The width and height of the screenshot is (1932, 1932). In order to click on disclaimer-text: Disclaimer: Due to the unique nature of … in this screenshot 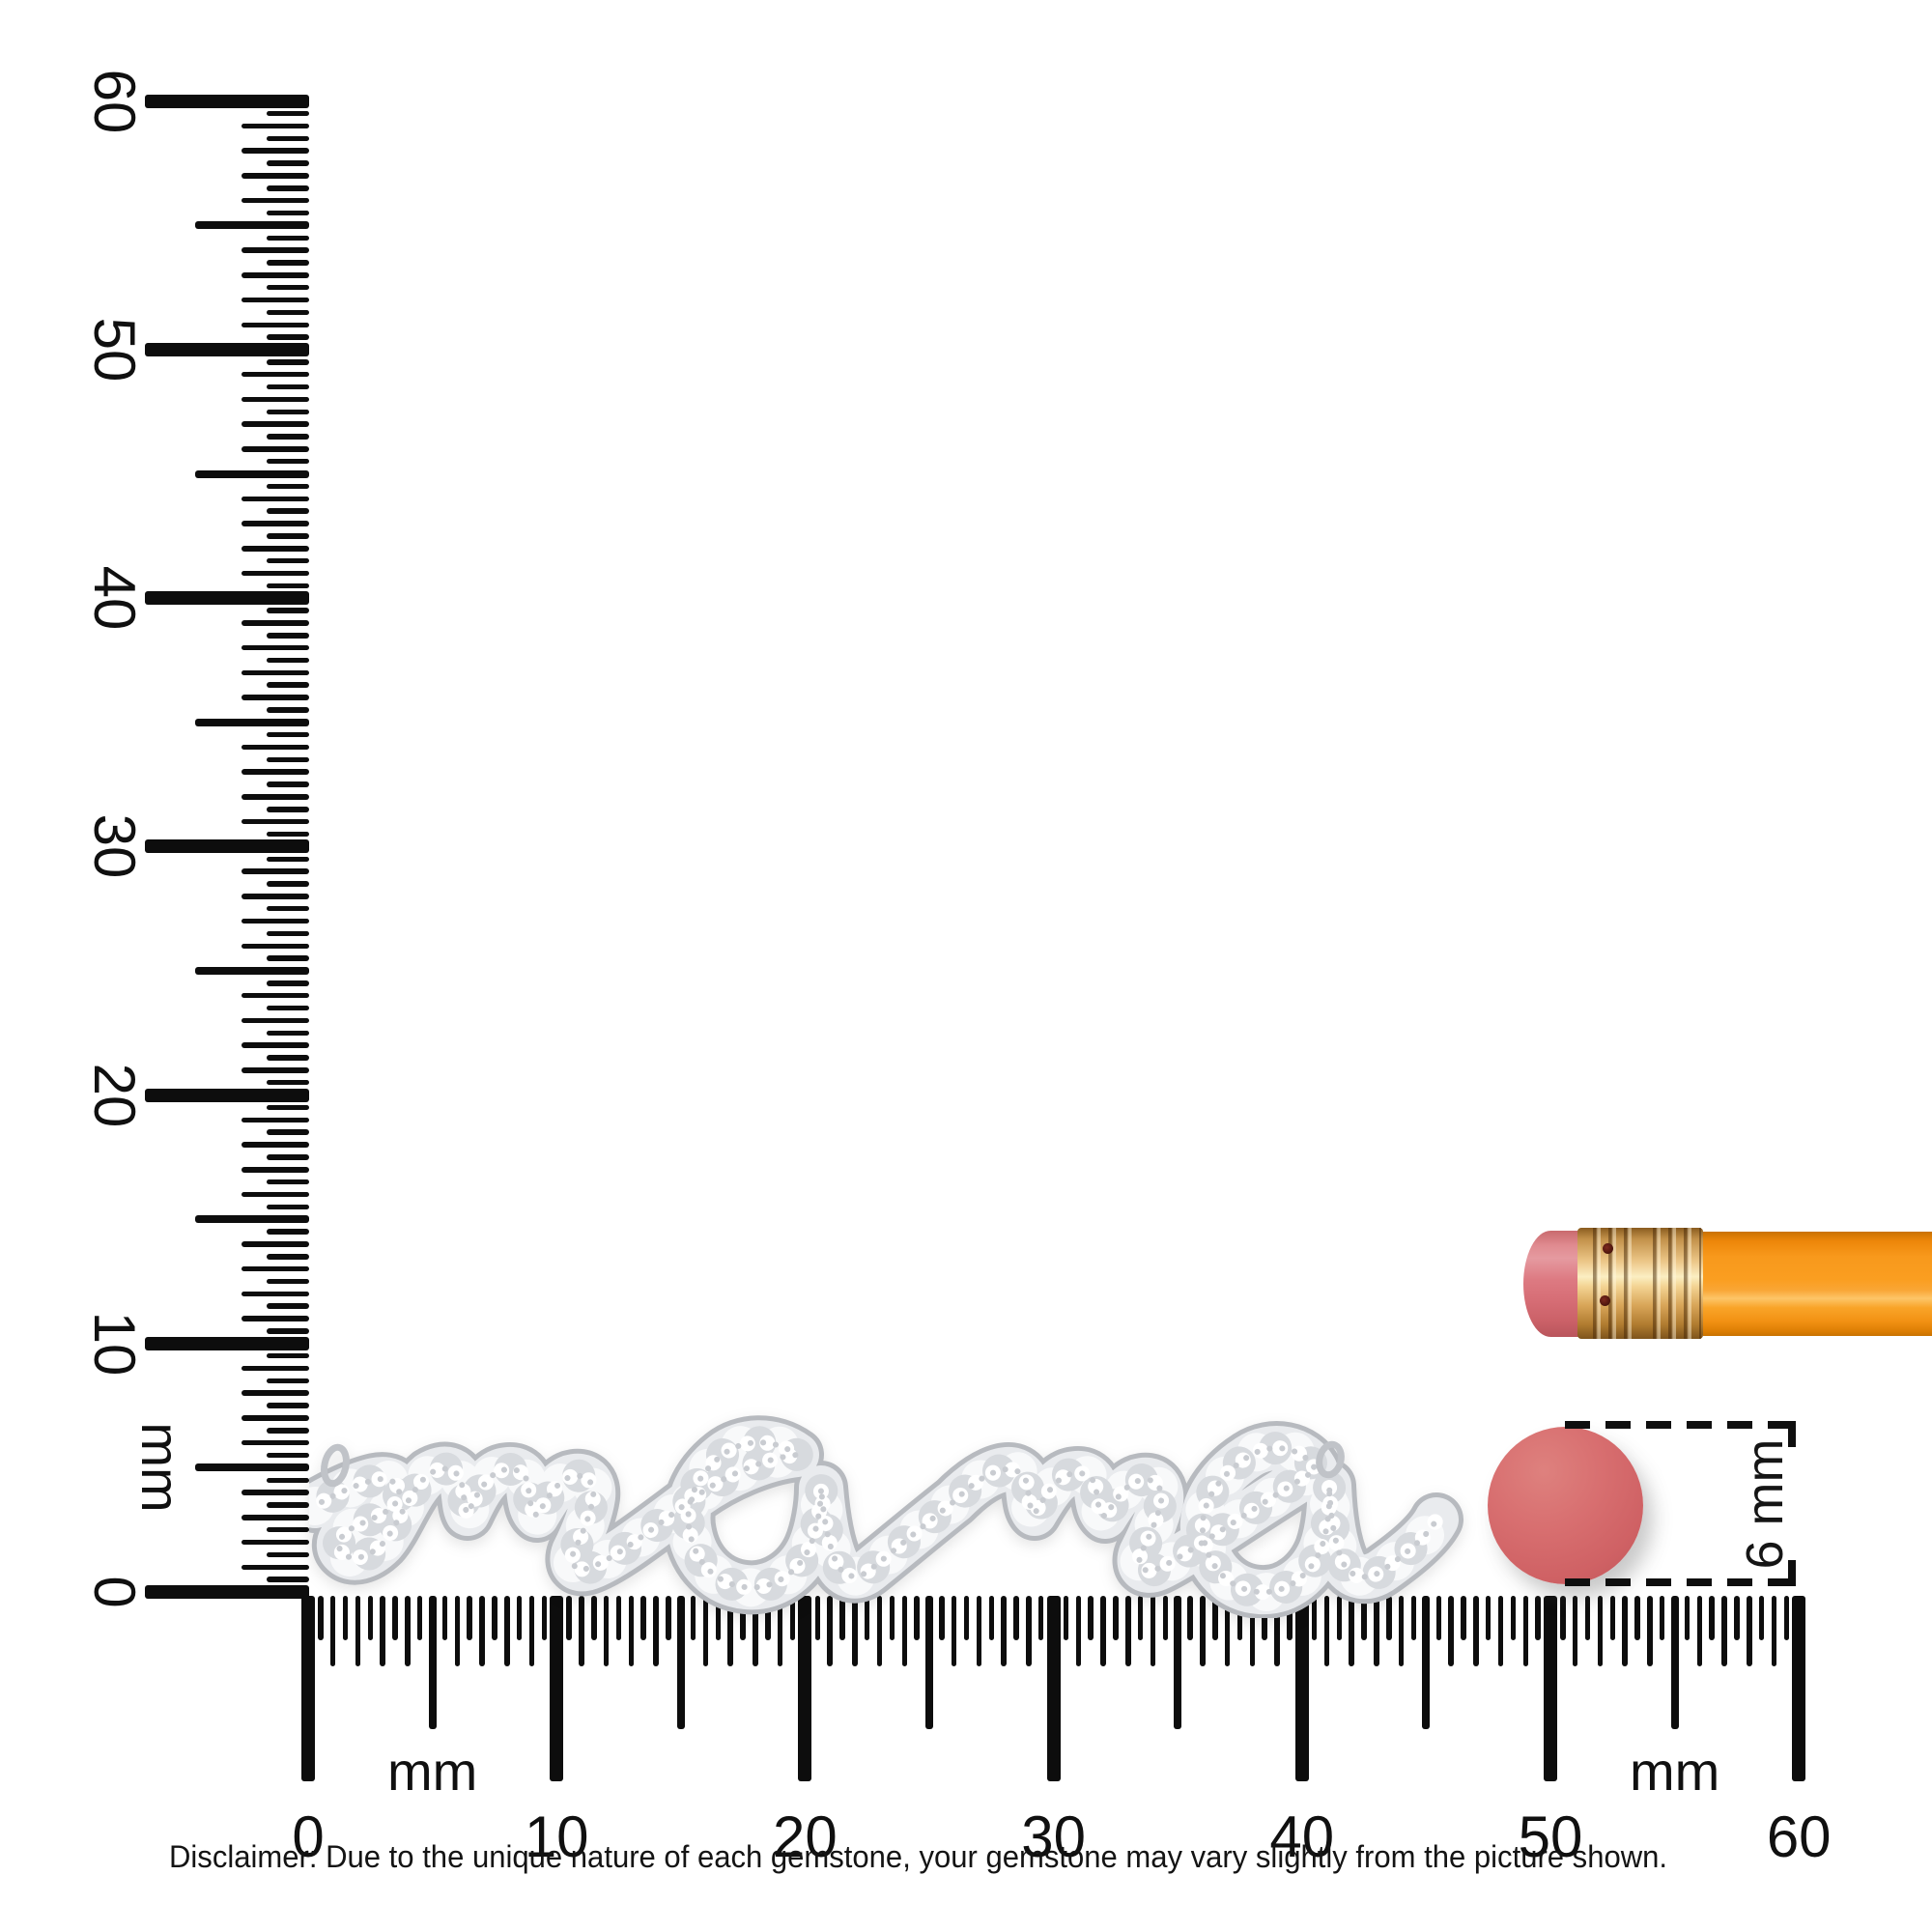, I will do `click(918, 1856)`.